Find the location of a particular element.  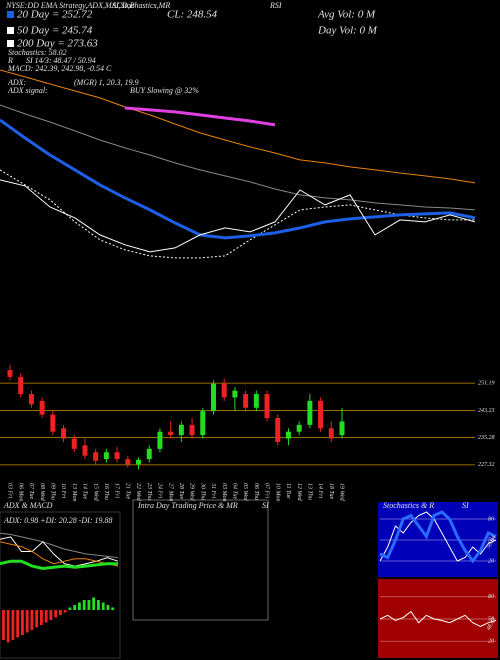

x-tick-label: 29 Wed is located at coordinates (192, 492).